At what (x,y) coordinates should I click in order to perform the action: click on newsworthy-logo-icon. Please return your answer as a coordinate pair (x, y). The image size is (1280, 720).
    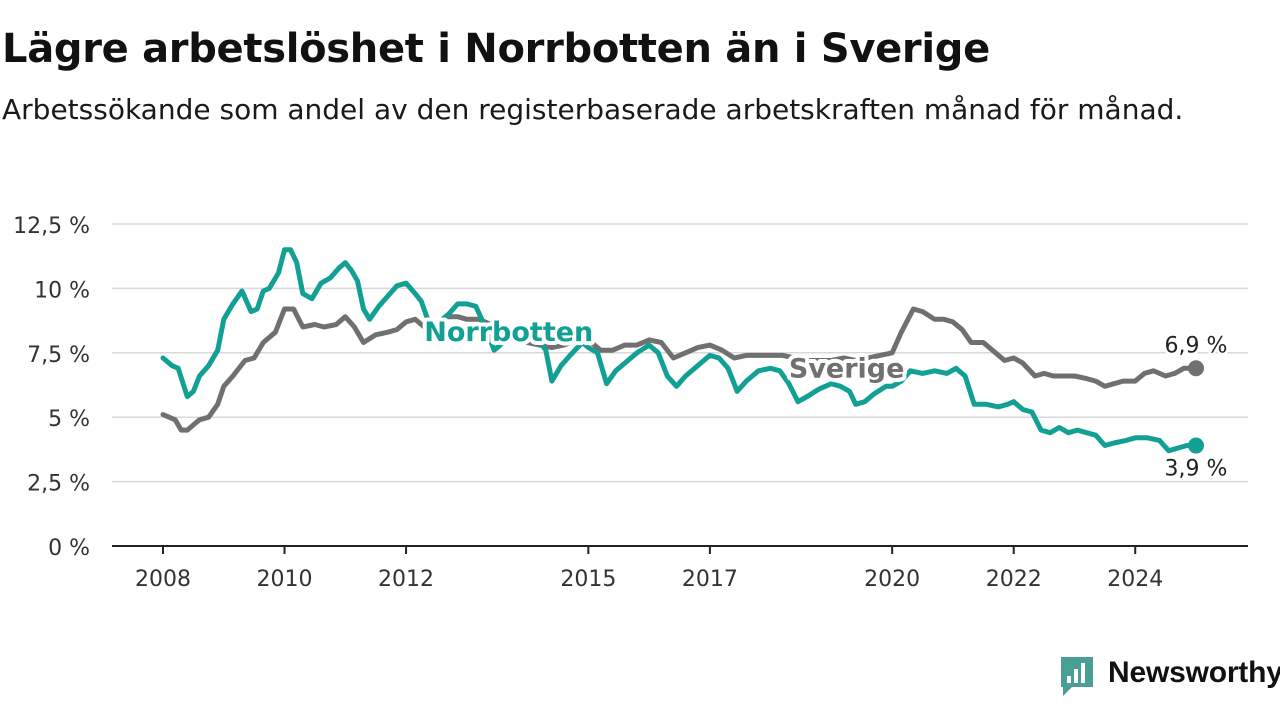
    Looking at the image, I should click on (1077, 676).